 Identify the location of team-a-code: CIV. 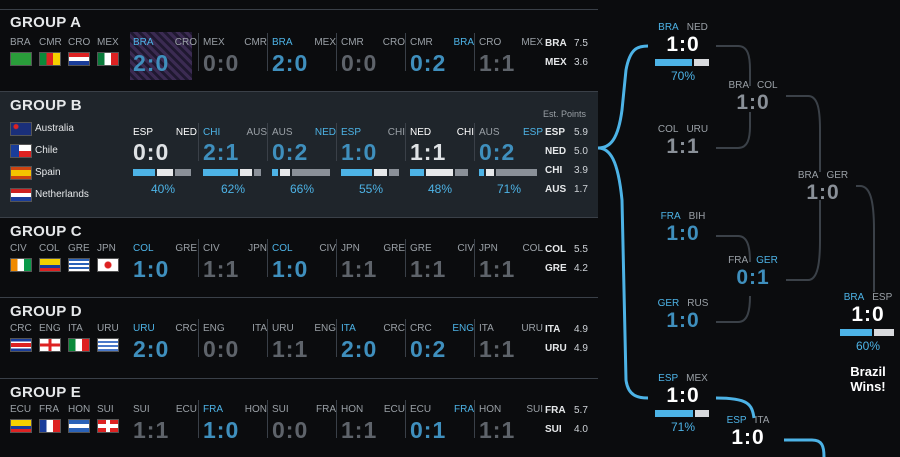
(211, 248).